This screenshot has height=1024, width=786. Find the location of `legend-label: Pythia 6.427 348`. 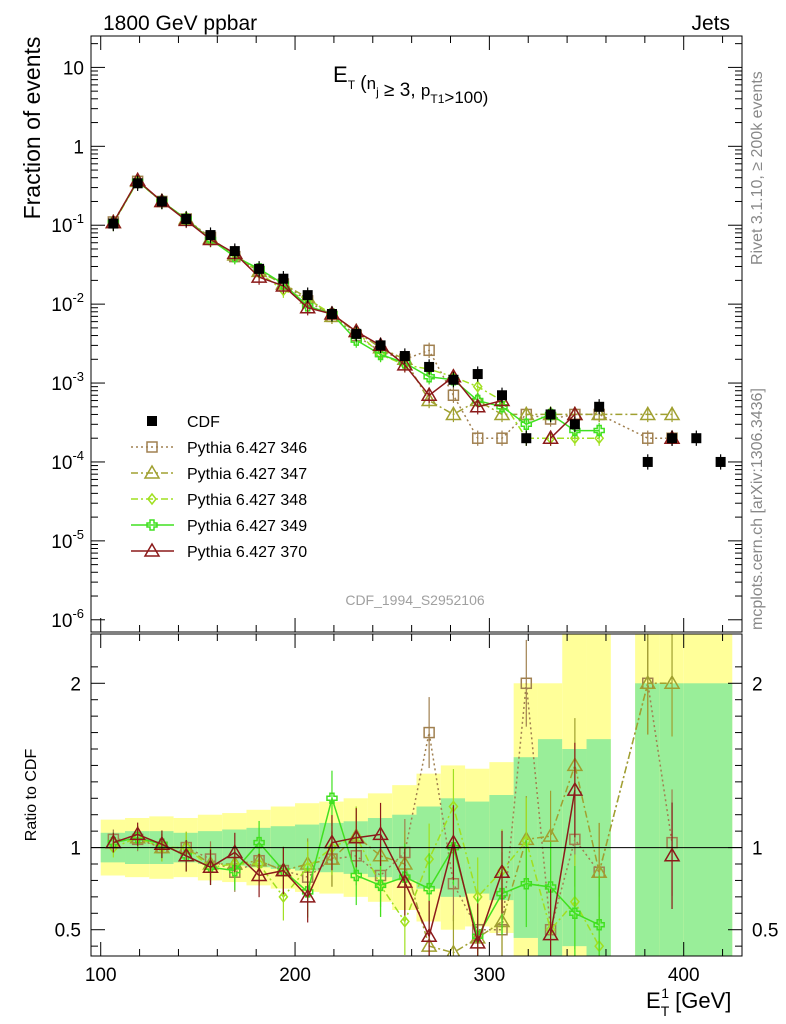

legend-label: Pythia 6.427 348 is located at coordinates (247, 500).